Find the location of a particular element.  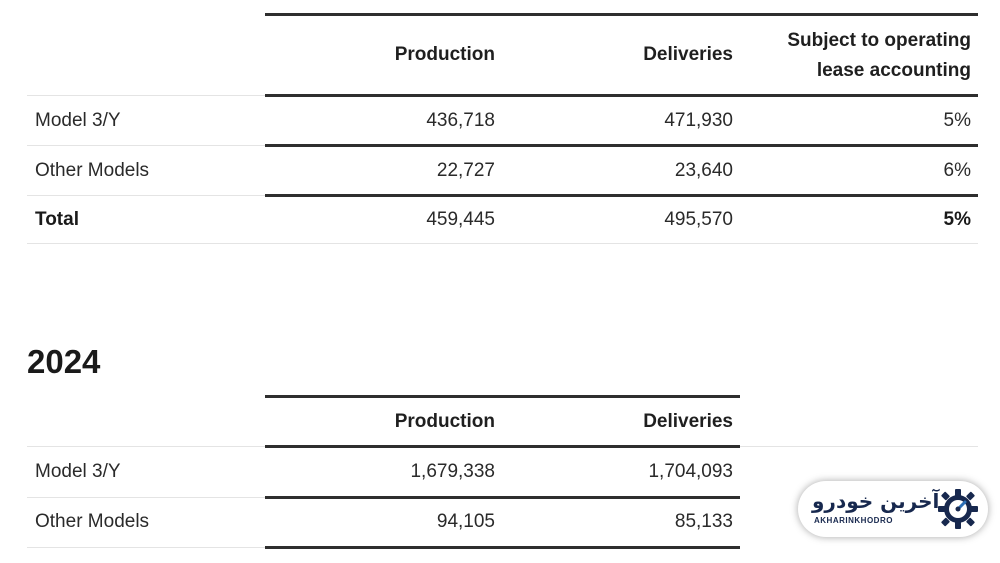

logo-text-fa: آخرین خودرو is located at coordinates (876, 501).